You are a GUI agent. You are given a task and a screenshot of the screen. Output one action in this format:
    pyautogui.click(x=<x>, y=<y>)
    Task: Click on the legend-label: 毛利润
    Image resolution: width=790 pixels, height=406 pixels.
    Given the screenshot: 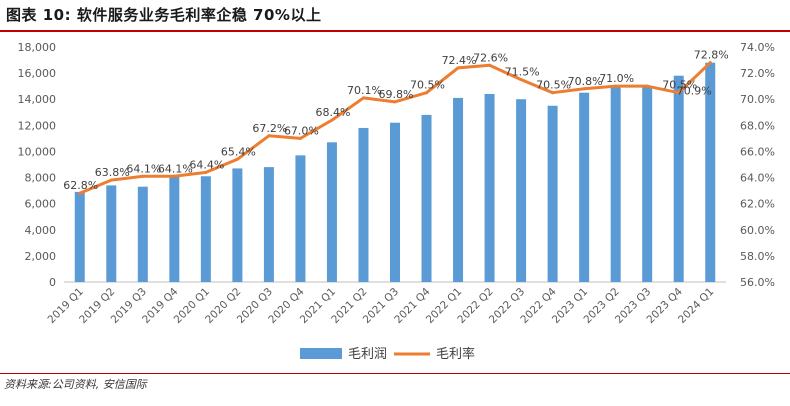 What is the action you would take?
    pyautogui.click(x=367, y=354)
    